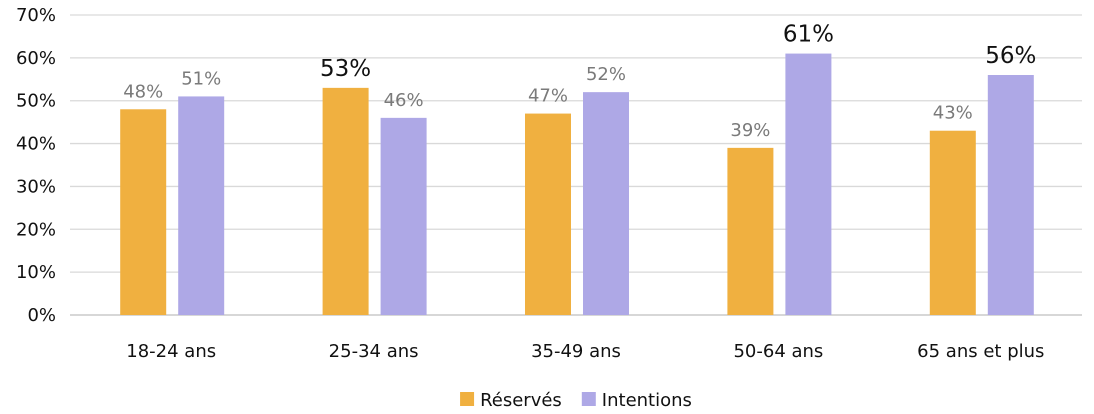  Describe the element at coordinates (36, 101) in the screenshot. I see `y-tick-label: 50%` at that location.